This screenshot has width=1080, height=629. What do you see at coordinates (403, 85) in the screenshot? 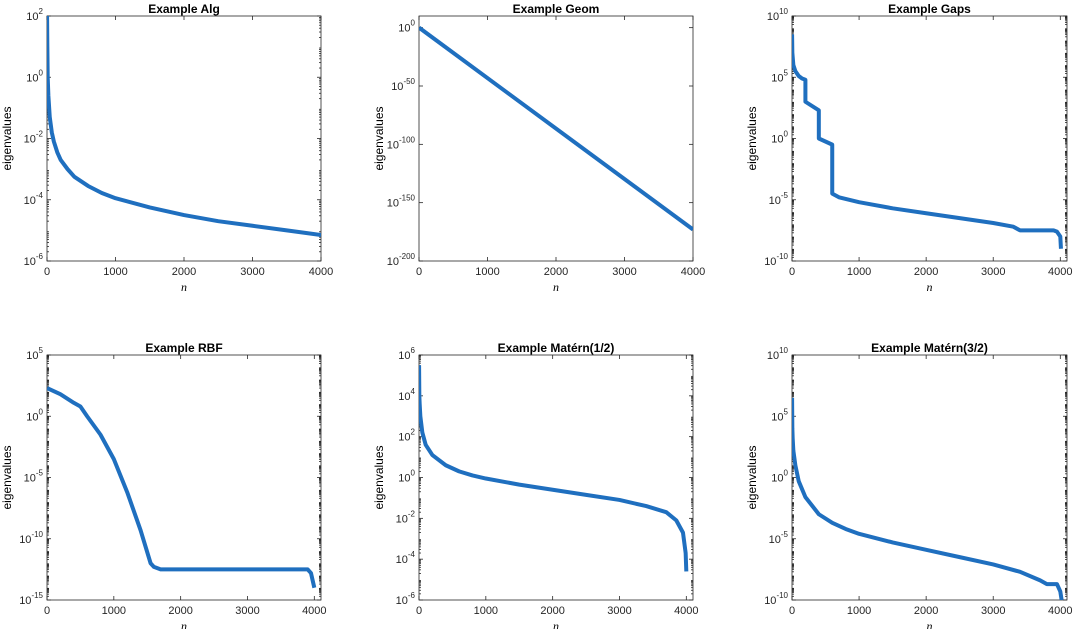
I see `y-tick-label: 10⁻⁵⁰` at bounding box center [403, 85].